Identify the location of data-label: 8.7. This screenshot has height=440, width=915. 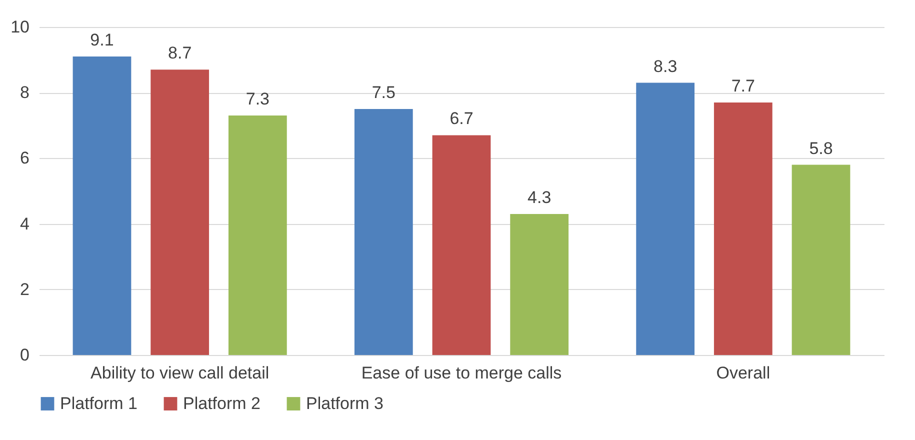
(180, 53).